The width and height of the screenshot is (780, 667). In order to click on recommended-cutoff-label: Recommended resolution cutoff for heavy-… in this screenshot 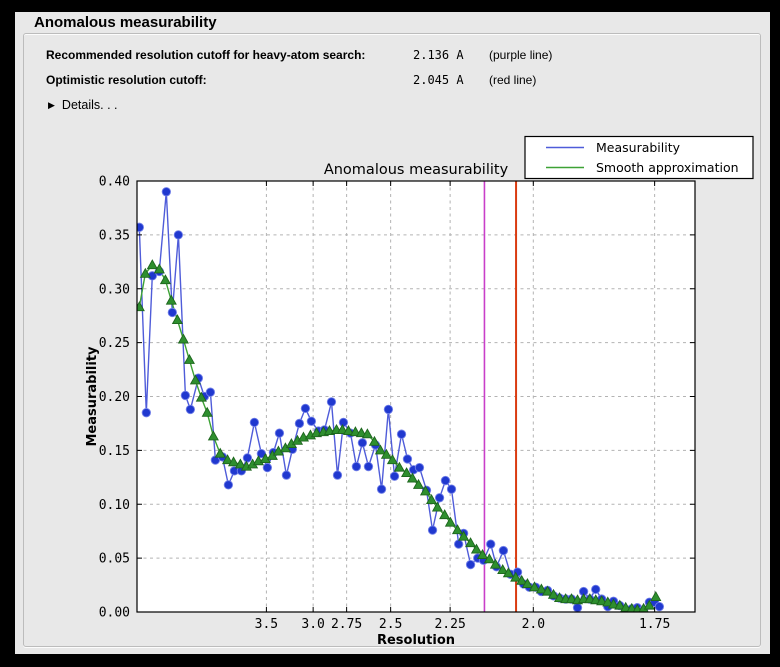, I will do `click(206, 55)`.